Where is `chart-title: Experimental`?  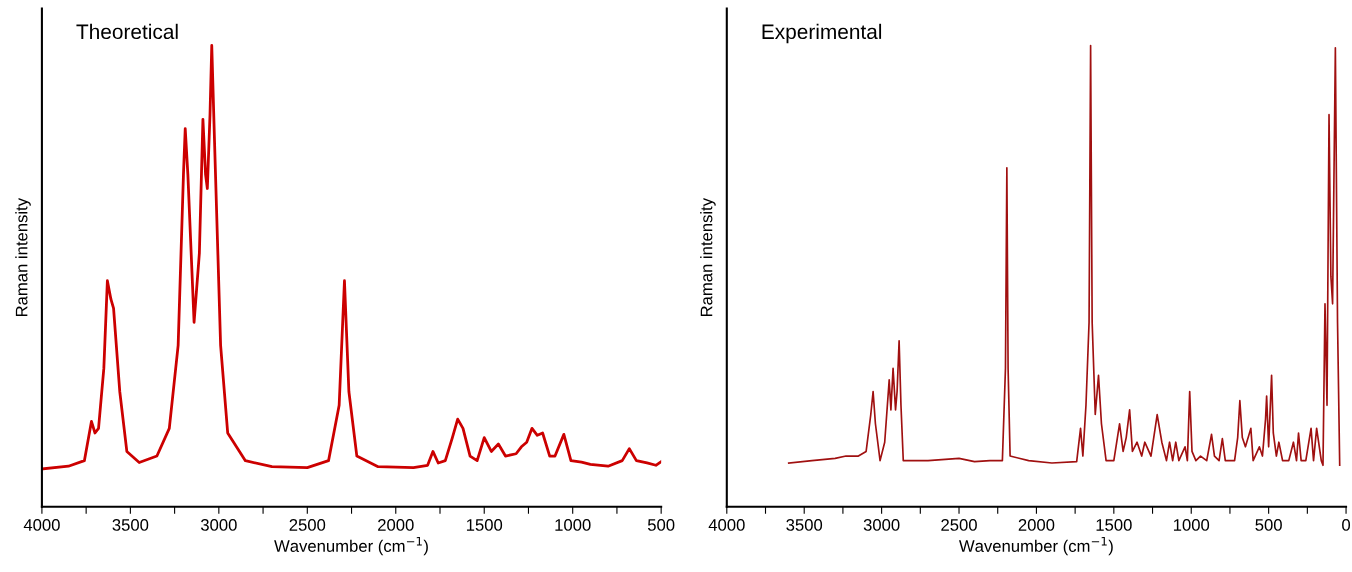
chart-title: Experimental is located at coordinates (822, 33).